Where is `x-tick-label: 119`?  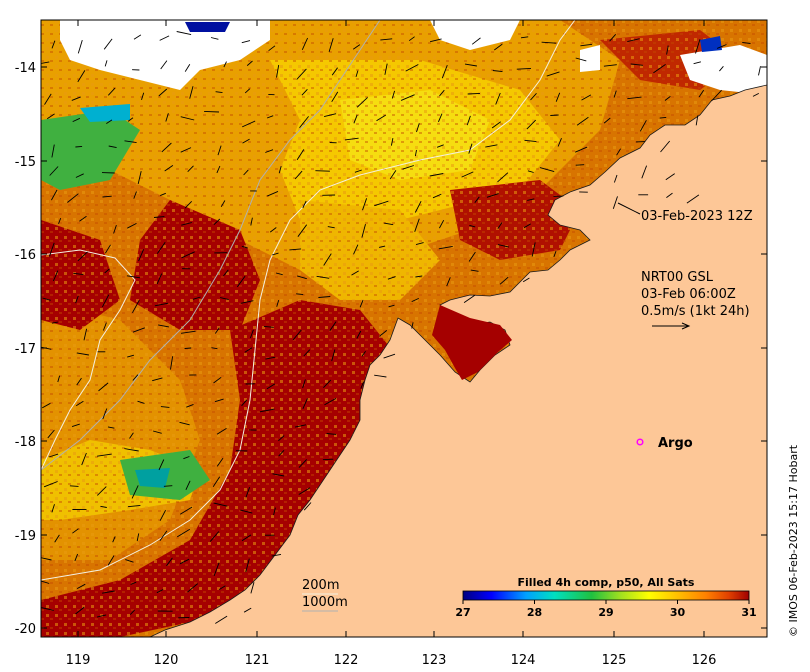
x-tick-label: 119 is located at coordinates (78, 660).